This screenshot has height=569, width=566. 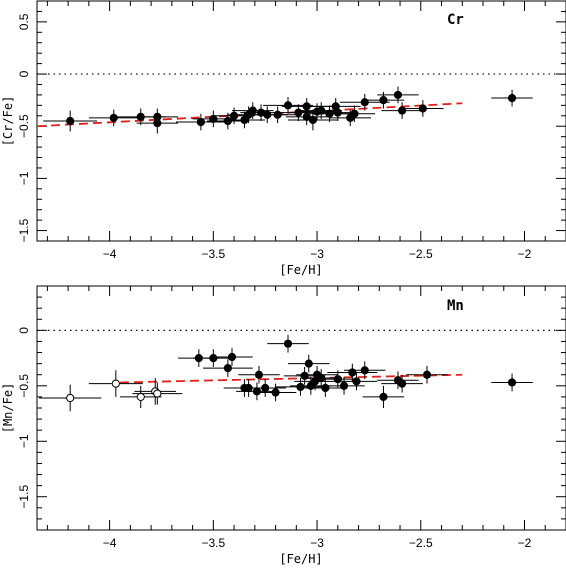 I want to click on fit-line, so click(x=291, y=378).